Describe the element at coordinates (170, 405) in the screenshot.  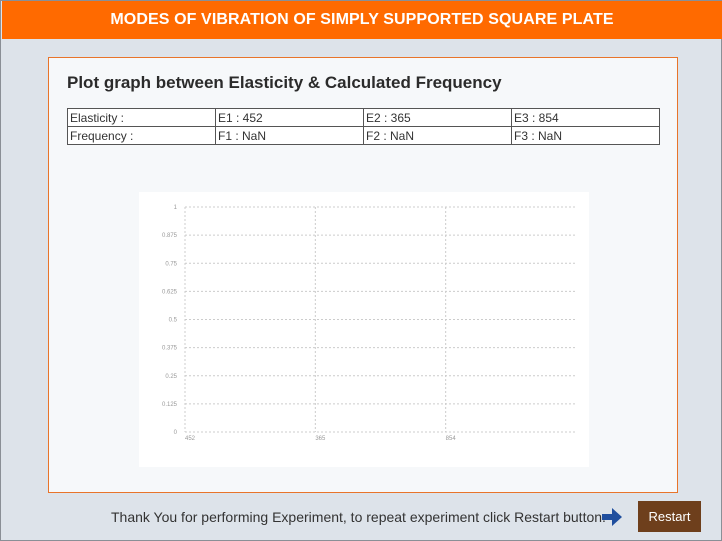
I see `y-tick-label: 0.125` at that location.